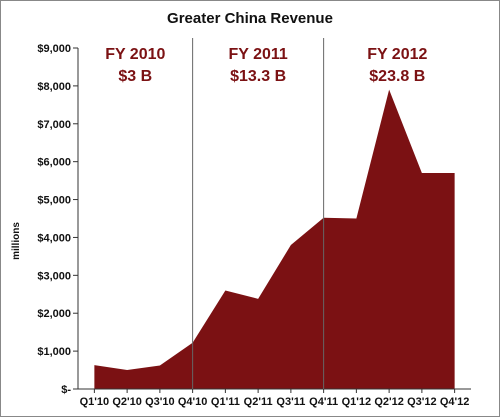 This screenshot has height=417, width=500. What do you see at coordinates (258, 402) in the screenshot?
I see `x-tick-label: Q2'11` at bounding box center [258, 402].